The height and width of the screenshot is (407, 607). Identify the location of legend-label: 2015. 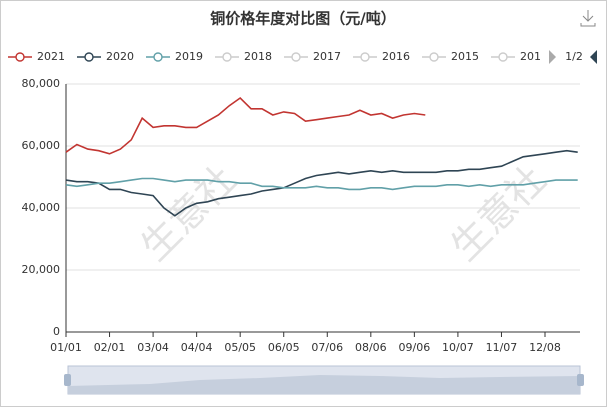
(465, 56).